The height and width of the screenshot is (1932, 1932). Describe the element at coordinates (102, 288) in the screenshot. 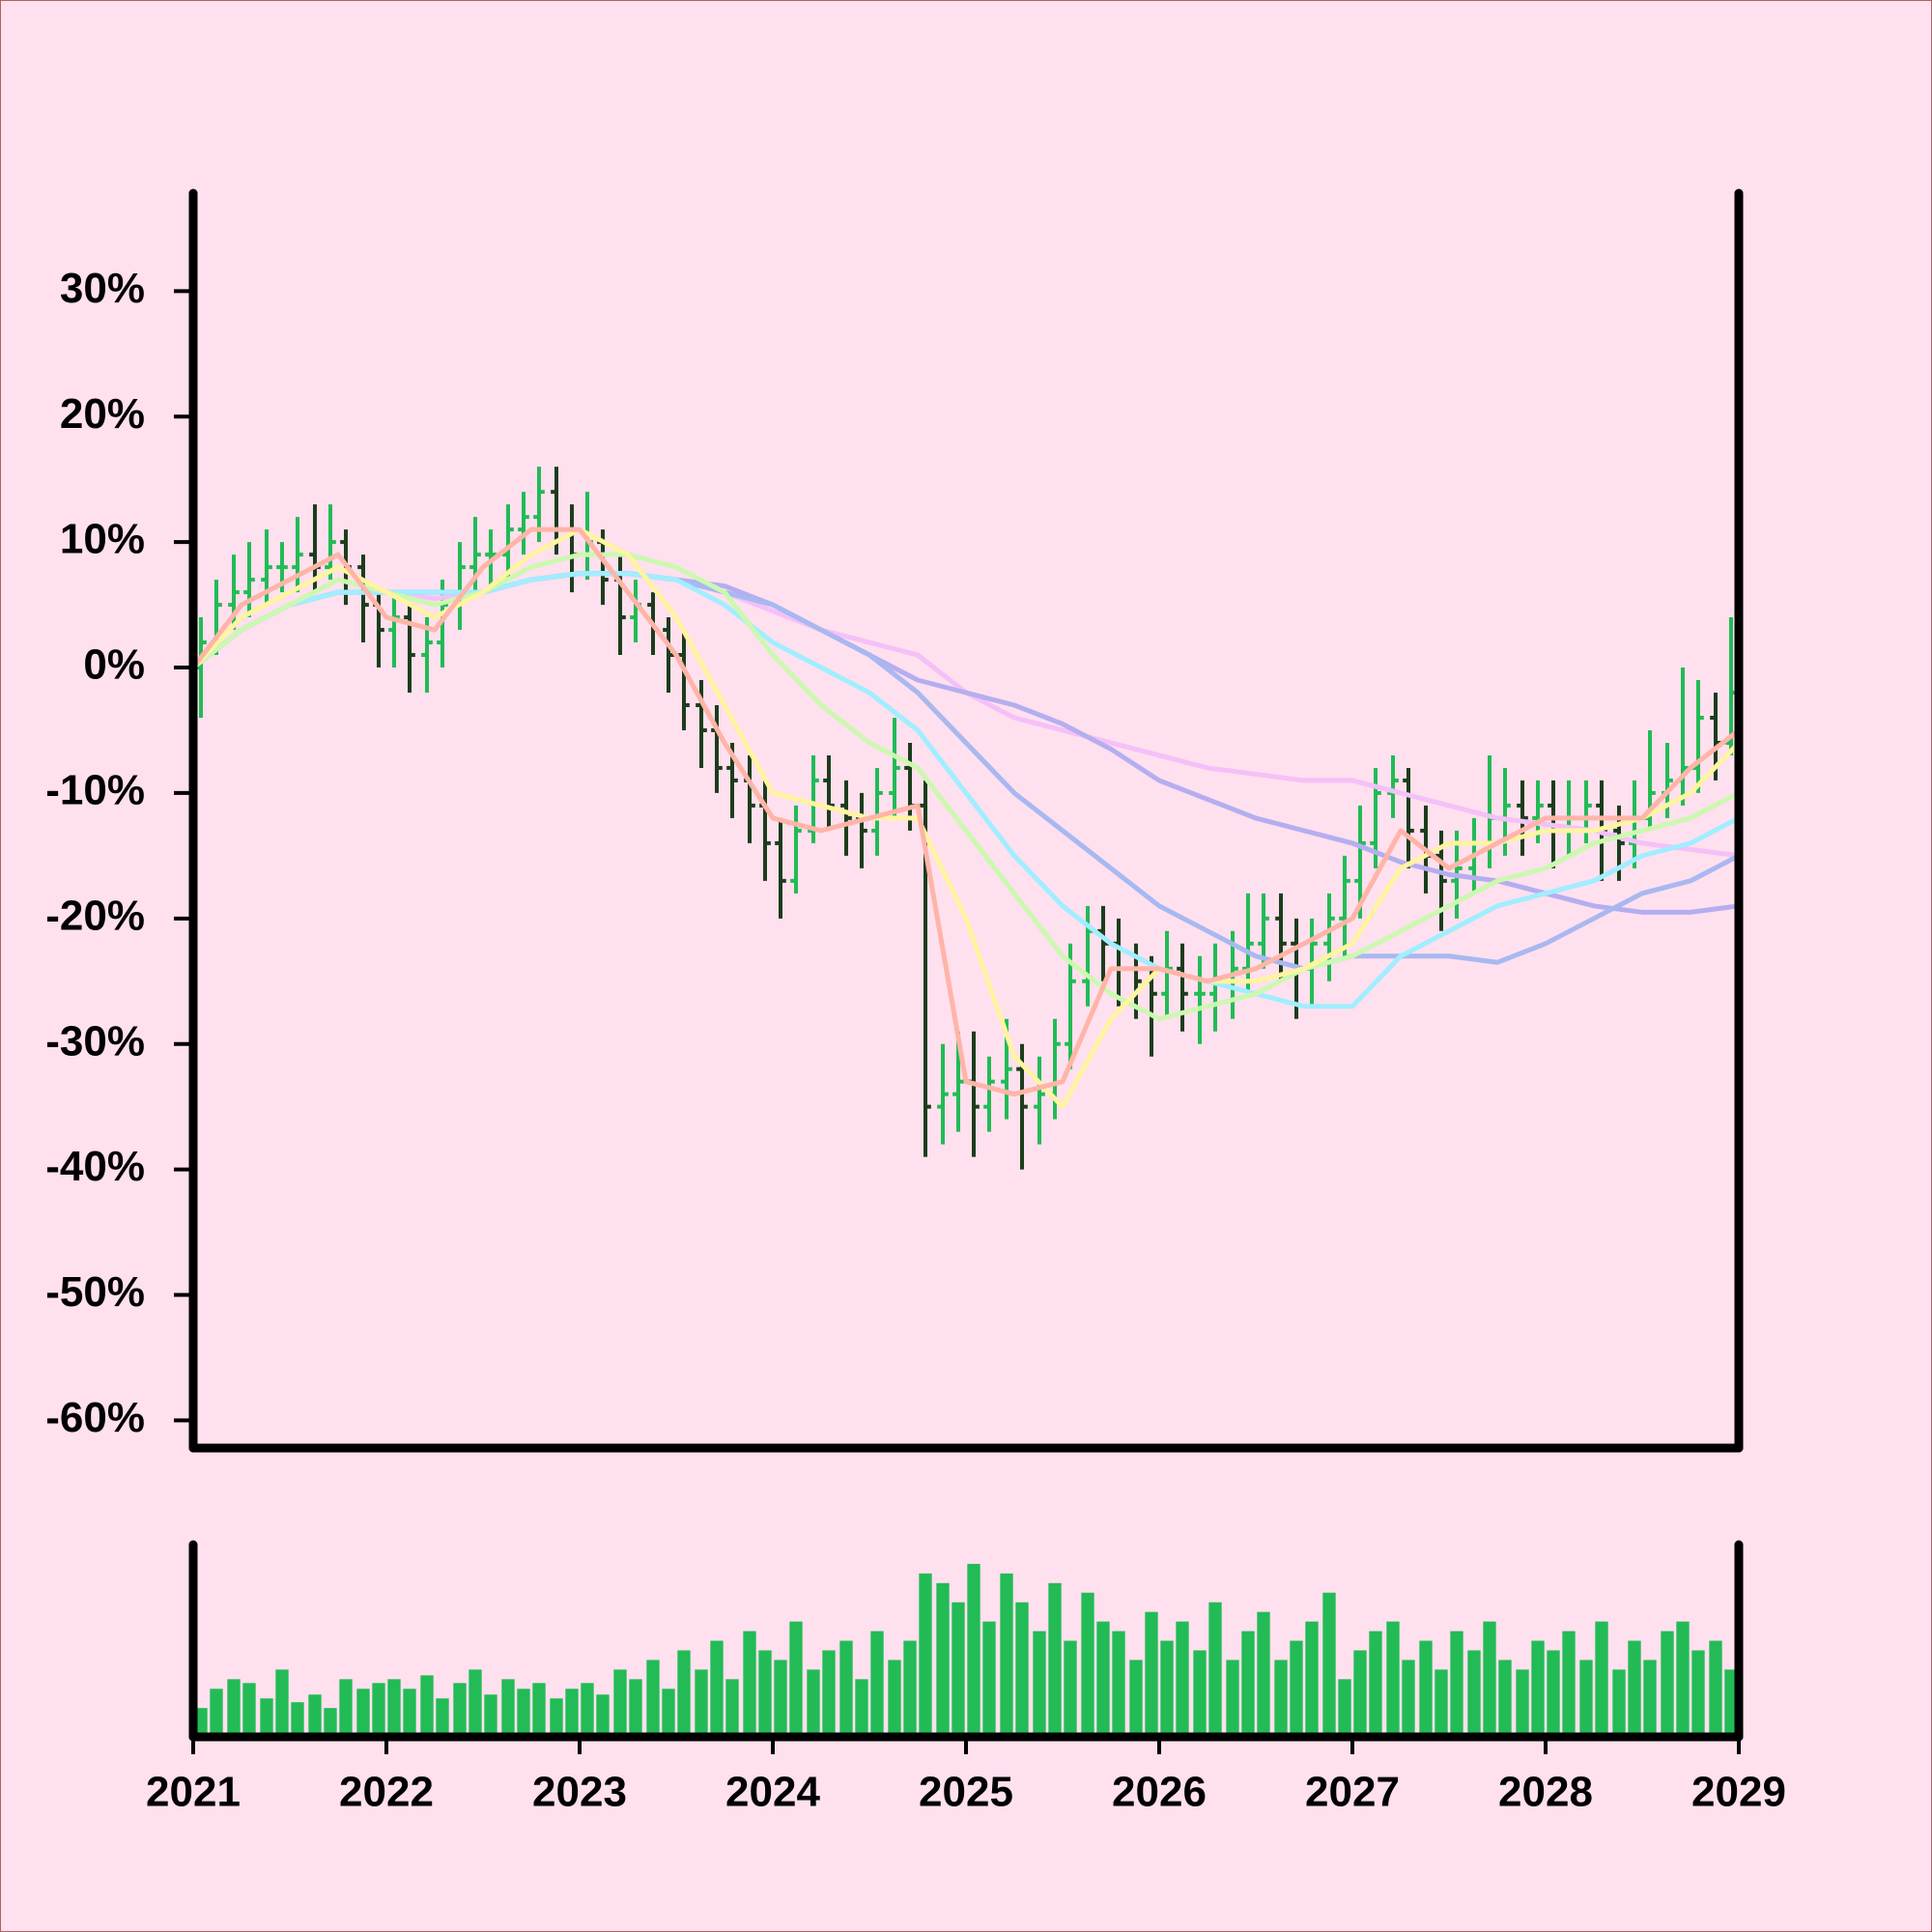

I see `y-tick-label: 30%` at that location.